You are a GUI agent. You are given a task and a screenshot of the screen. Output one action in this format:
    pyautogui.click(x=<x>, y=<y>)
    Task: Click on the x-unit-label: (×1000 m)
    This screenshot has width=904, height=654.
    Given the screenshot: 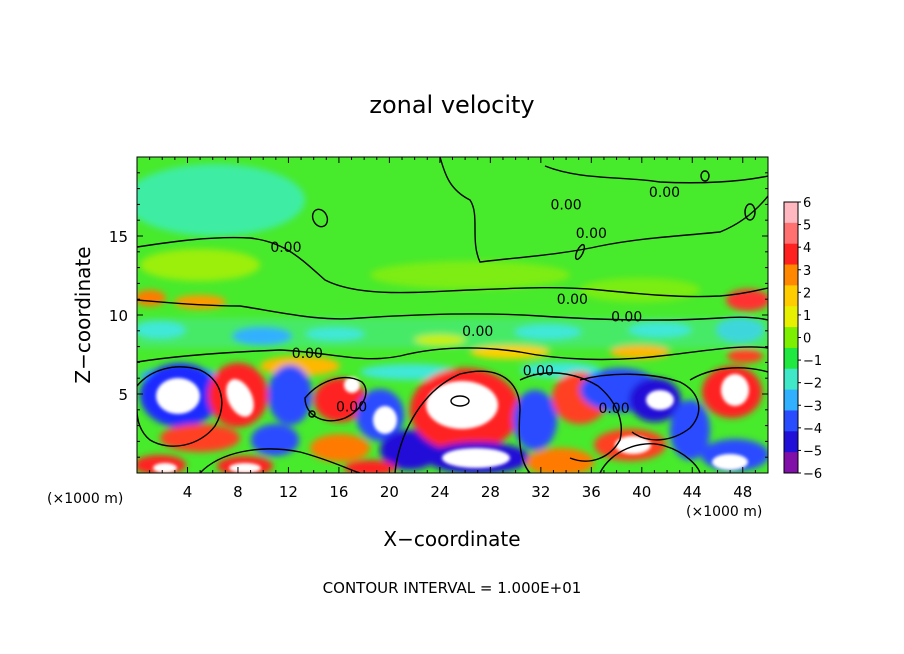 What is the action you would take?
    pyautogui.click(x=85, y=499)
    